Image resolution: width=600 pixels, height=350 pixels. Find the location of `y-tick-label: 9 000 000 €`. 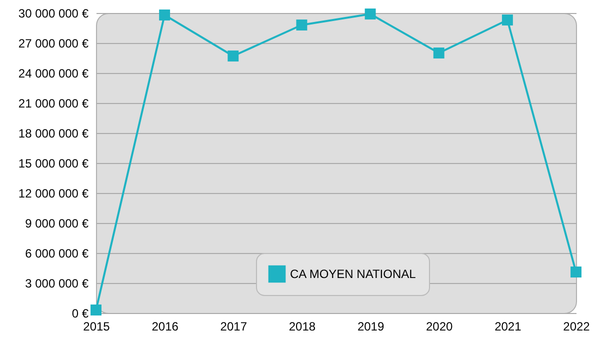

y-tick-label: 9 000 000 € is located at coordinates (57, 223).